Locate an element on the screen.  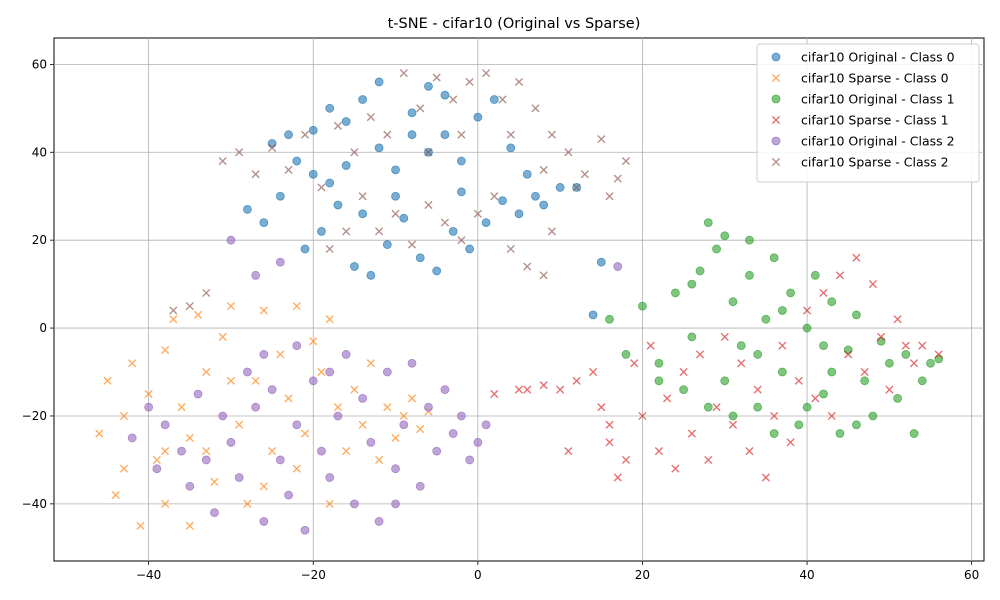
legend-box is located at coordinates (868, 113).